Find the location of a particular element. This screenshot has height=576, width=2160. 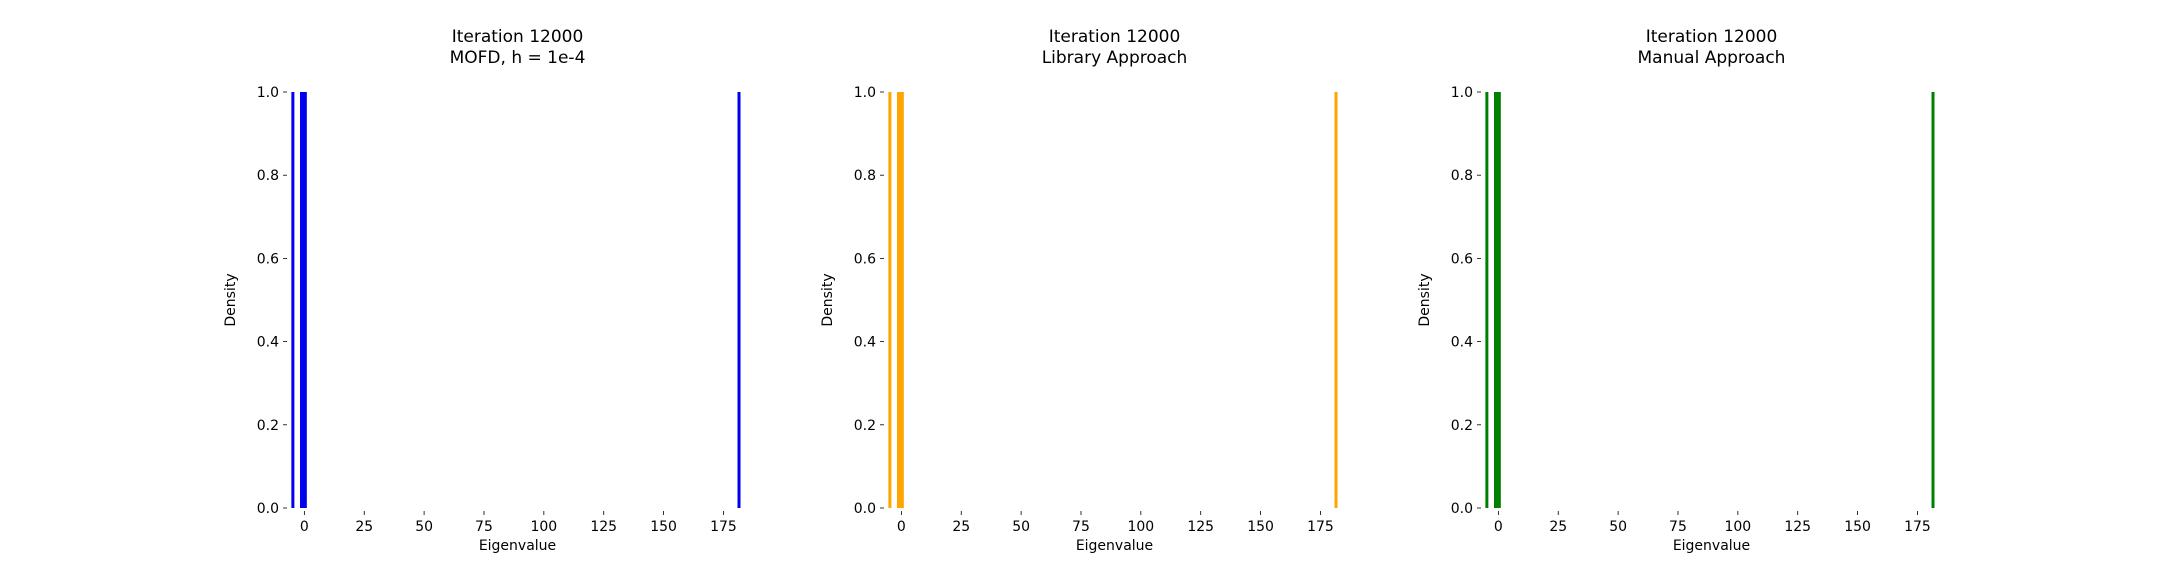

chart-subtitle: Manual Approach is located at coordinates (1712, 58).